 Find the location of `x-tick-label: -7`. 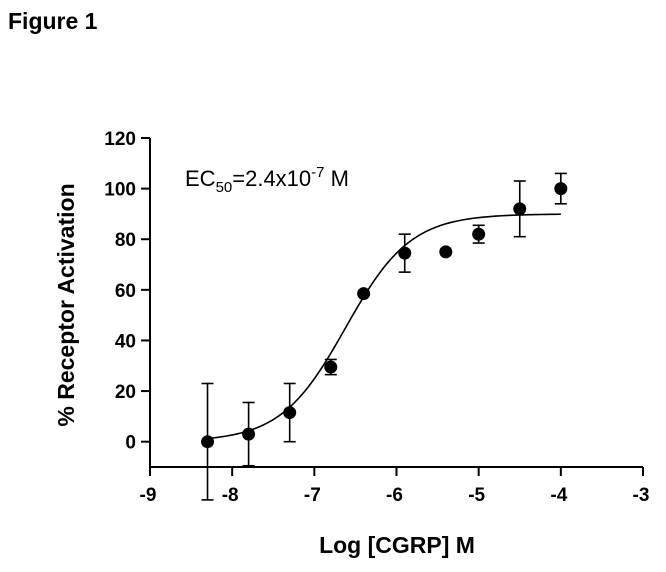

x-tick-label: -7 is located at coordinates (312, 495).